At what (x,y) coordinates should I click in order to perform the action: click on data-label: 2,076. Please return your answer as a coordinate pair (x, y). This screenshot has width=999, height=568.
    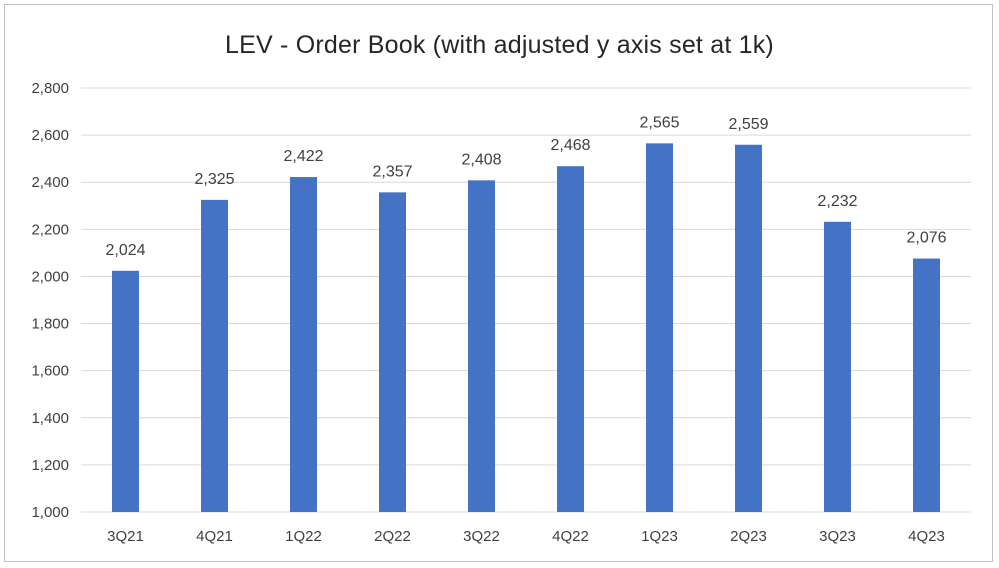
    Looking at the image, I should click on (926, 238).